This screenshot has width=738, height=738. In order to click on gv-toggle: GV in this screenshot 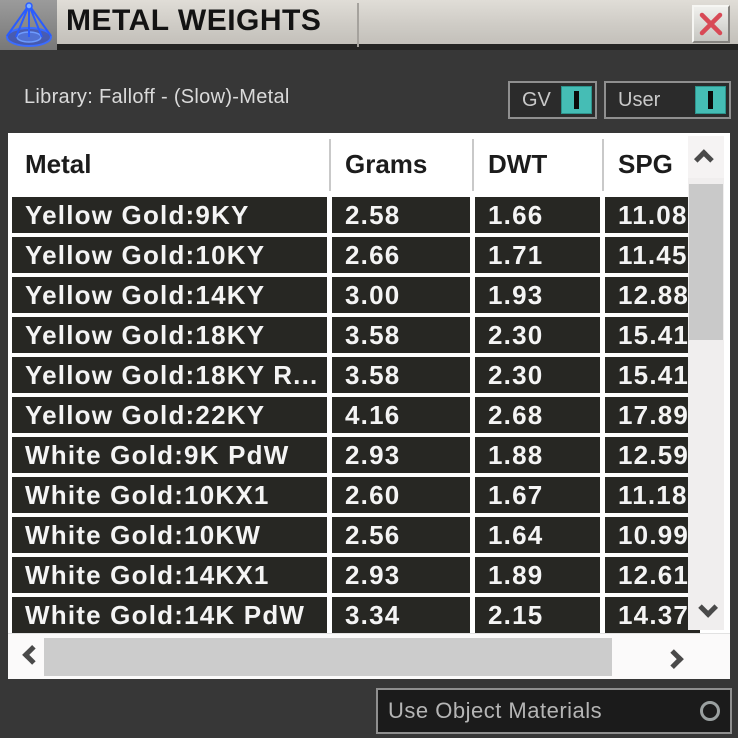, I will do `click(552, 100)`.